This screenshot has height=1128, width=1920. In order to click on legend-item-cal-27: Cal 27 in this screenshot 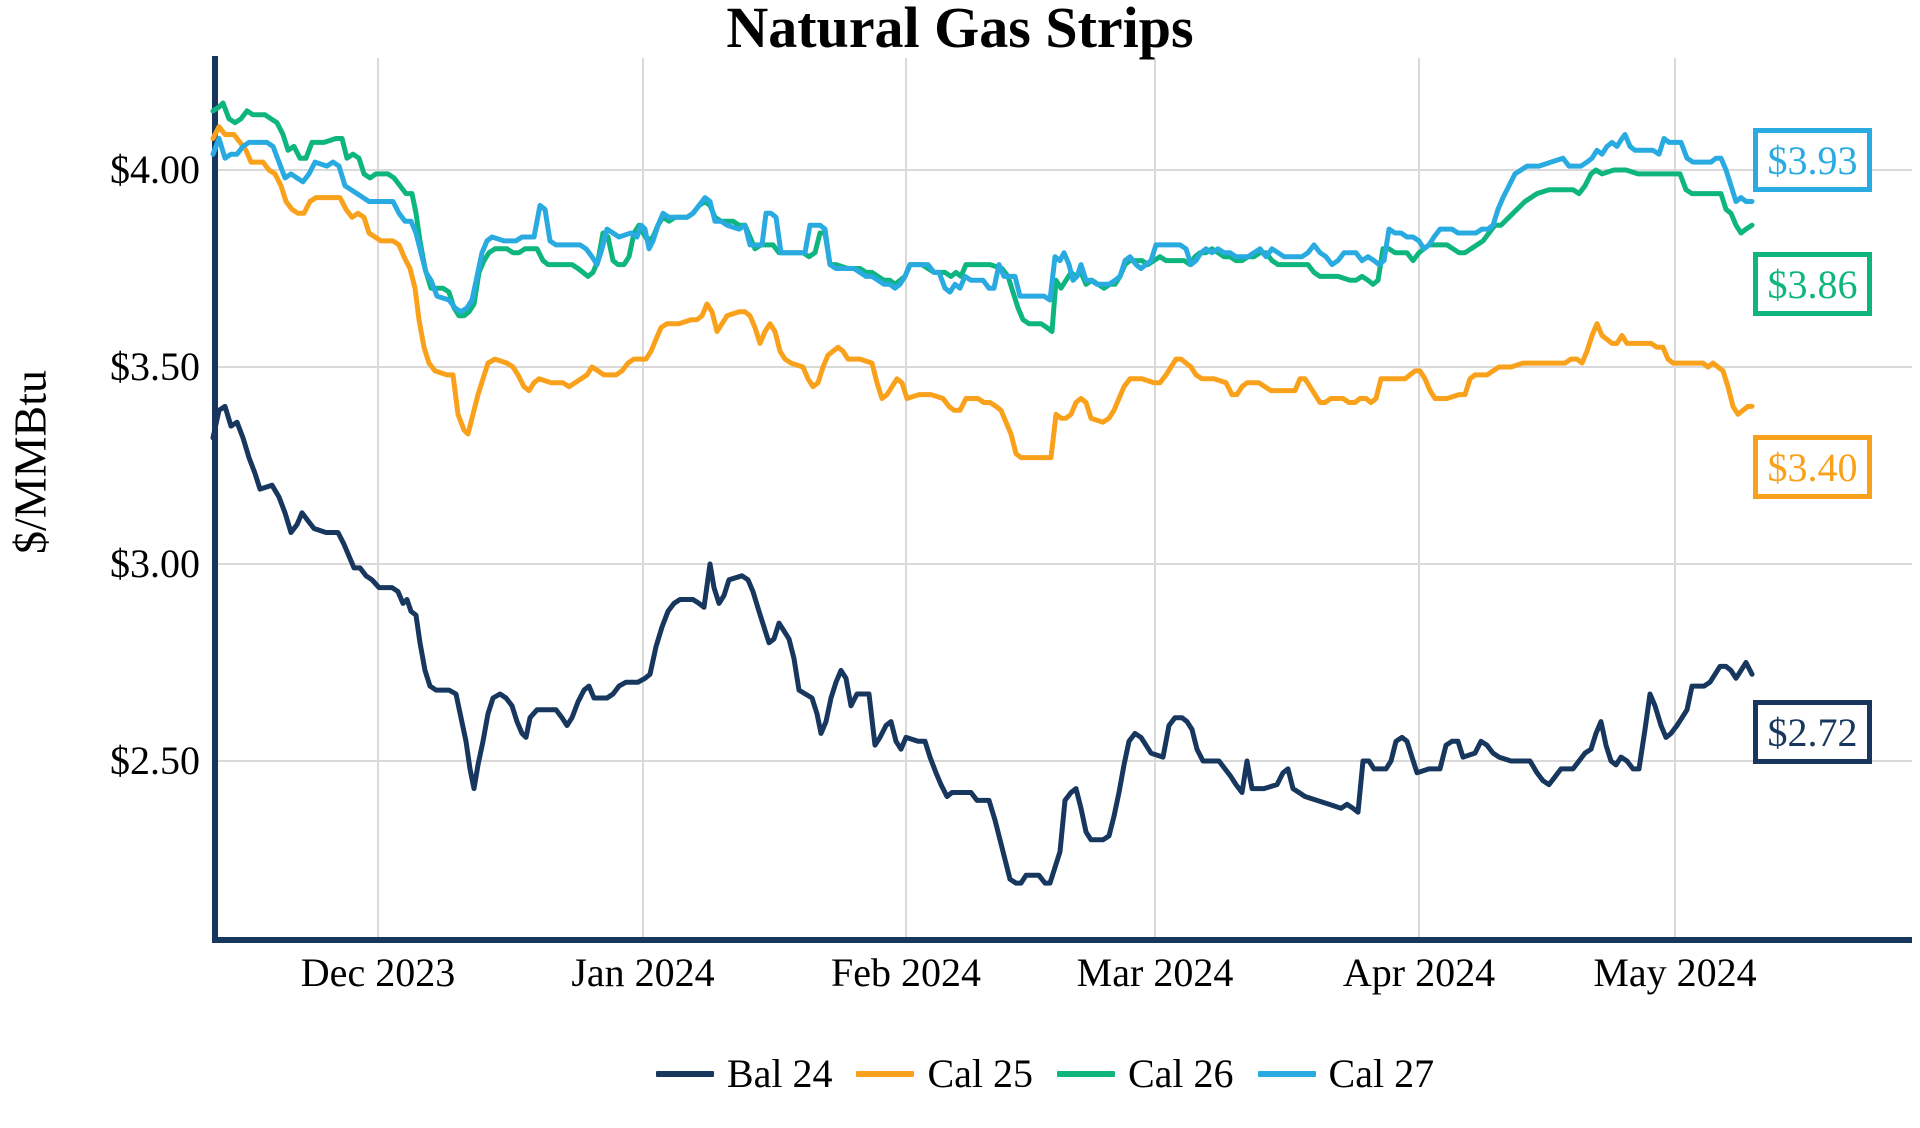, I will do `click(1346, 1073)`.